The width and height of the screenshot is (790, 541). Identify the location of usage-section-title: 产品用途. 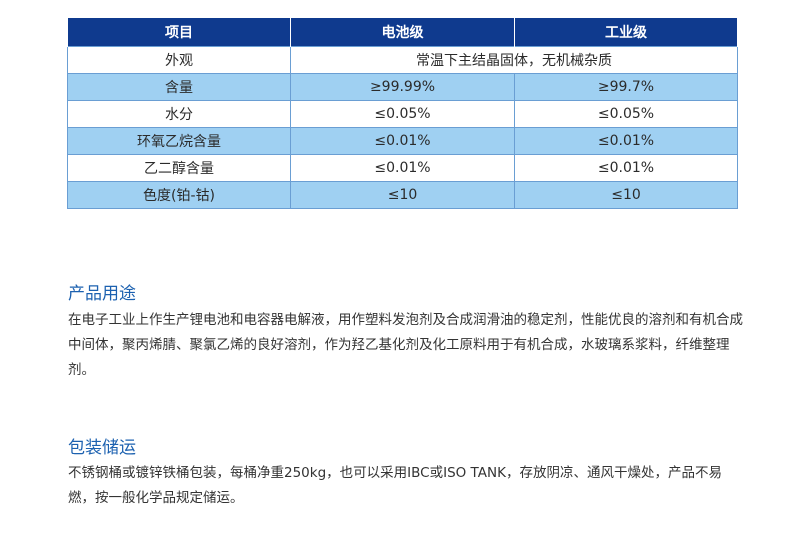
(102, 294).